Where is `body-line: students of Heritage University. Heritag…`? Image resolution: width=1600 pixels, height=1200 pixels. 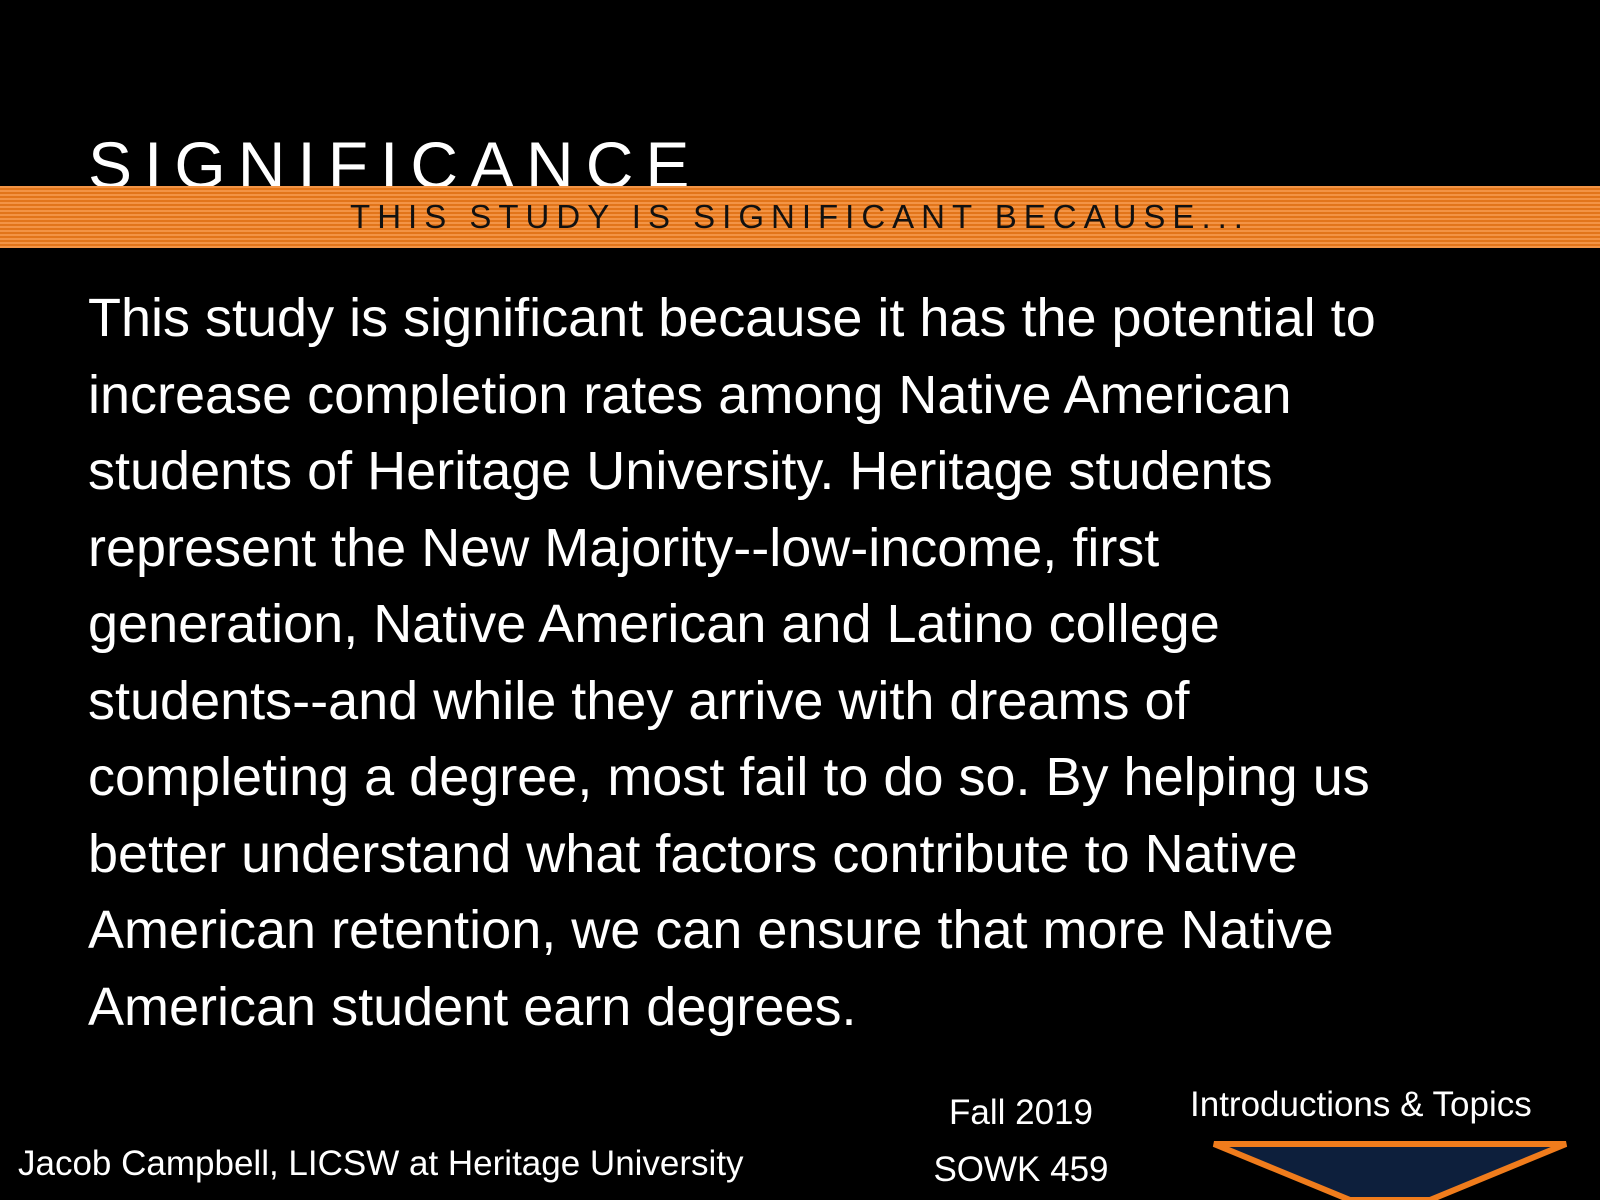 body-line: students of Heritage University. Heritag… is located at coordinates (680, 471).